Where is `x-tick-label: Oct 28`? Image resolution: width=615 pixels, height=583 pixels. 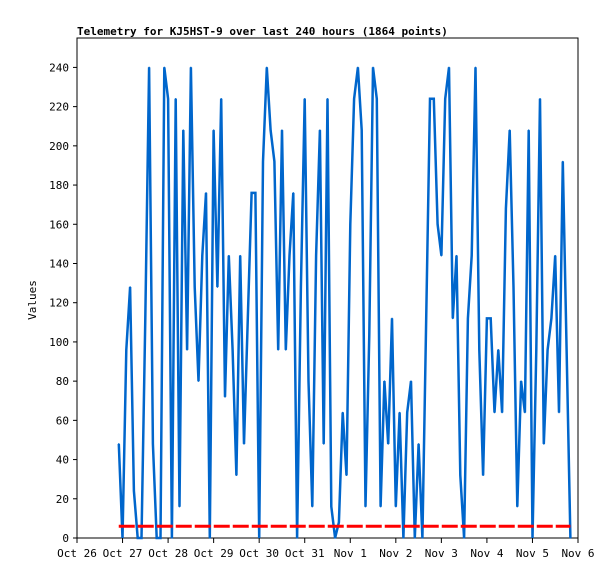
x-tick-label: Oct 28 is located at coordinates (168, 553).